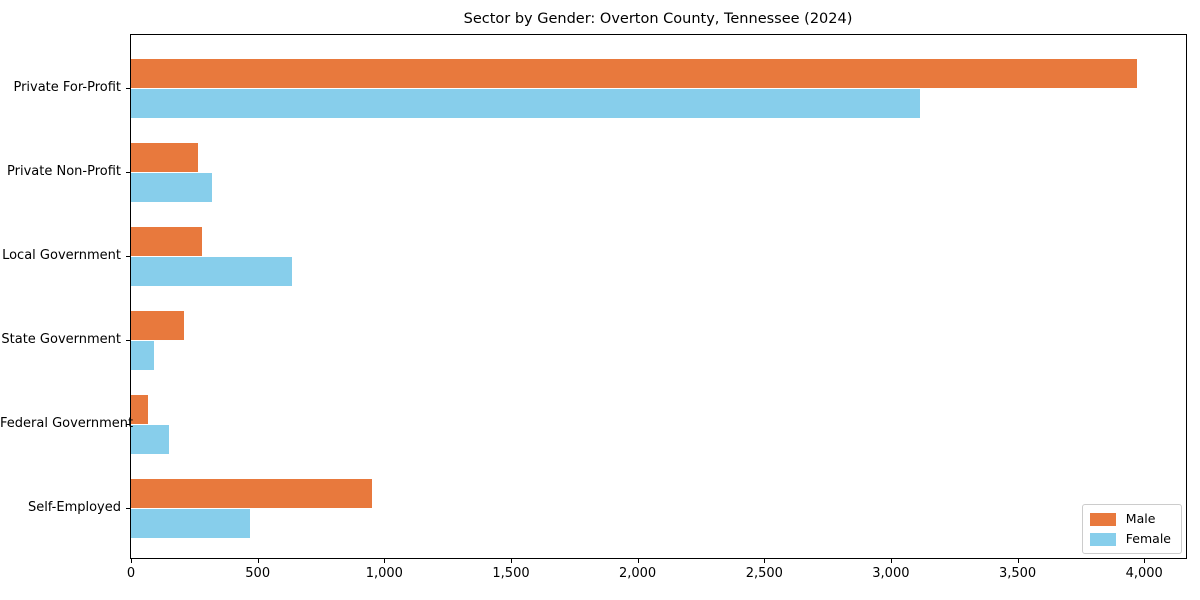 Image resolution: width=1200 pixels, height=600 pixels. I want to click on bar-male-self-employed, so click(251, 494).